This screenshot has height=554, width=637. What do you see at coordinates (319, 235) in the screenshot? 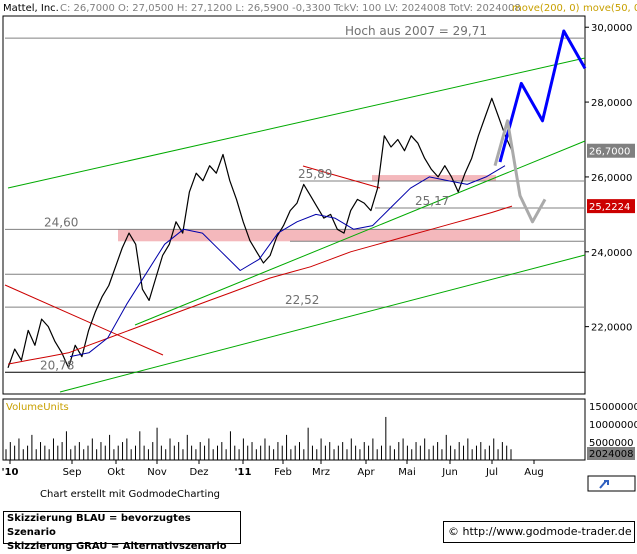
I see `resistance-zone` at bounding box center [319, 235].